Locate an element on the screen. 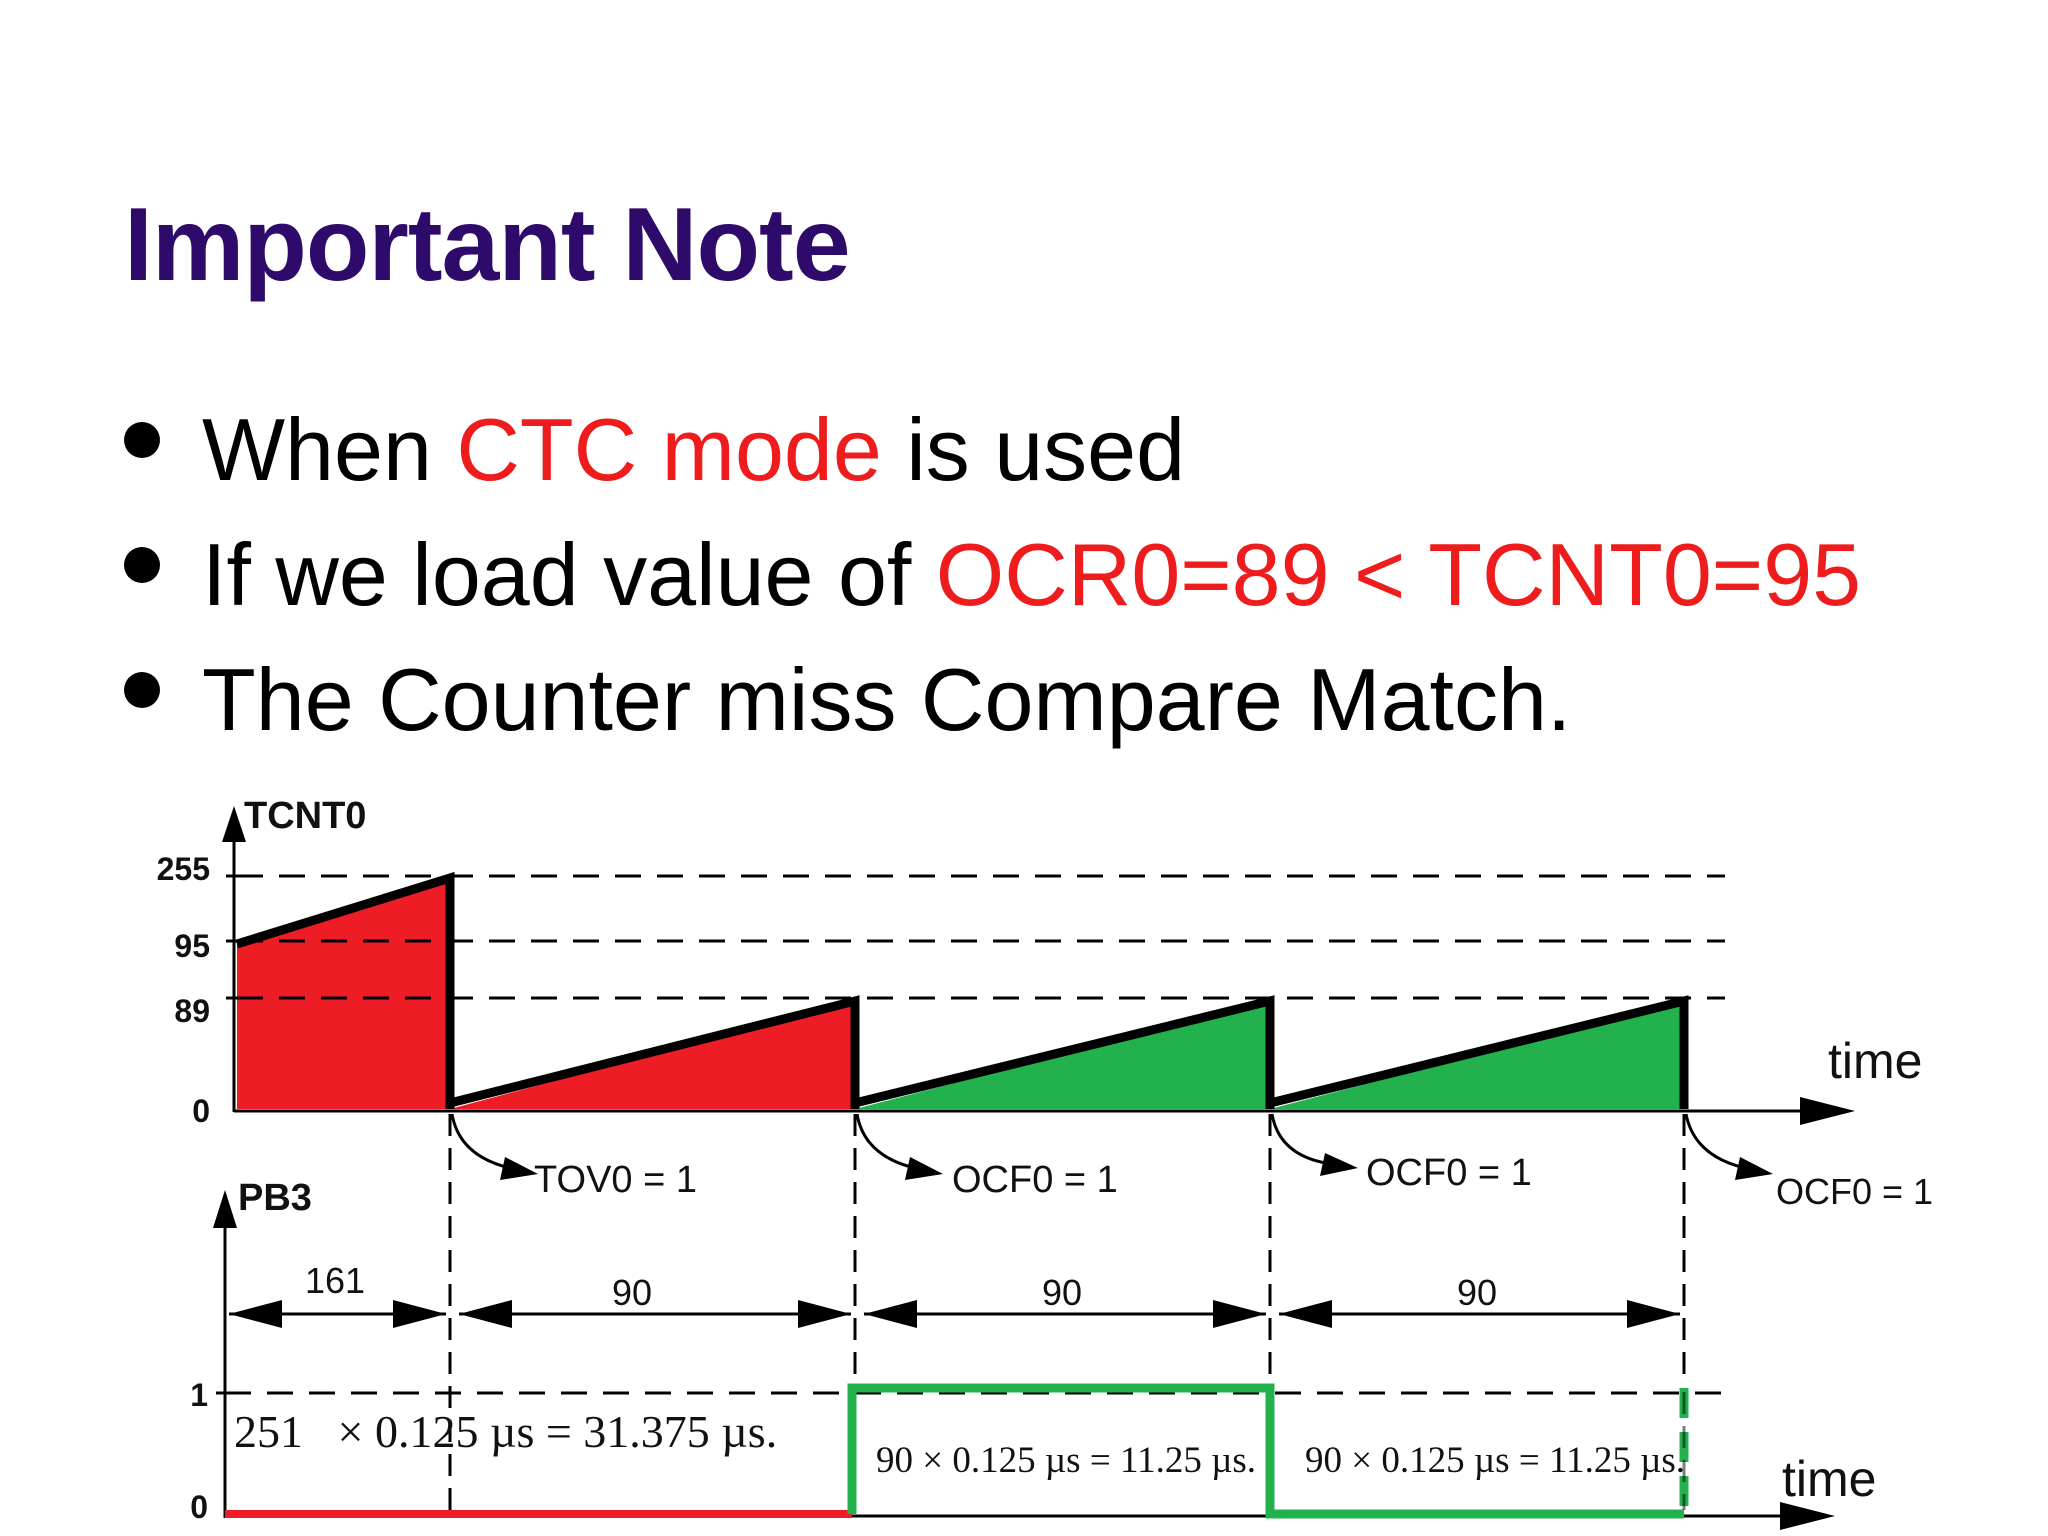 The image size is (2048, 1536). bullet-text-plain: When is located at coordinates (329, 449).